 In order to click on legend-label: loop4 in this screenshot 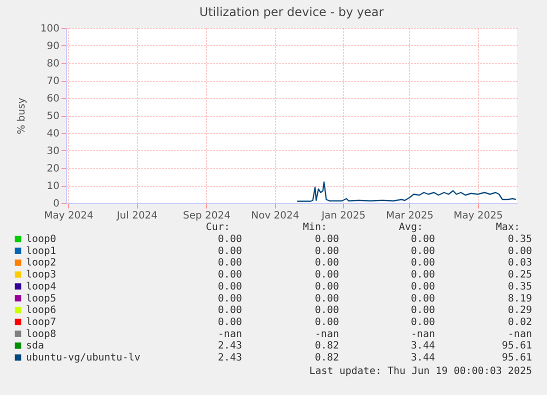, I will do `click(41, 286)`.